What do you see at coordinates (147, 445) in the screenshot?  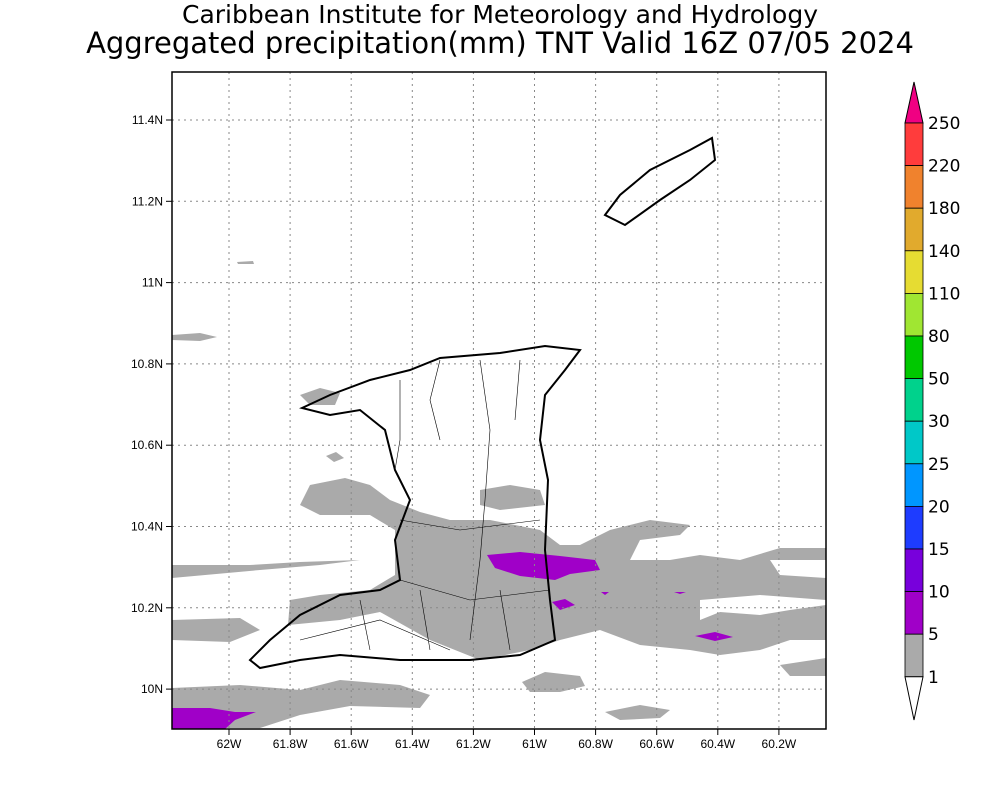 I see `lat-tick-label: 10.6N` at bounding box center [147, 445].